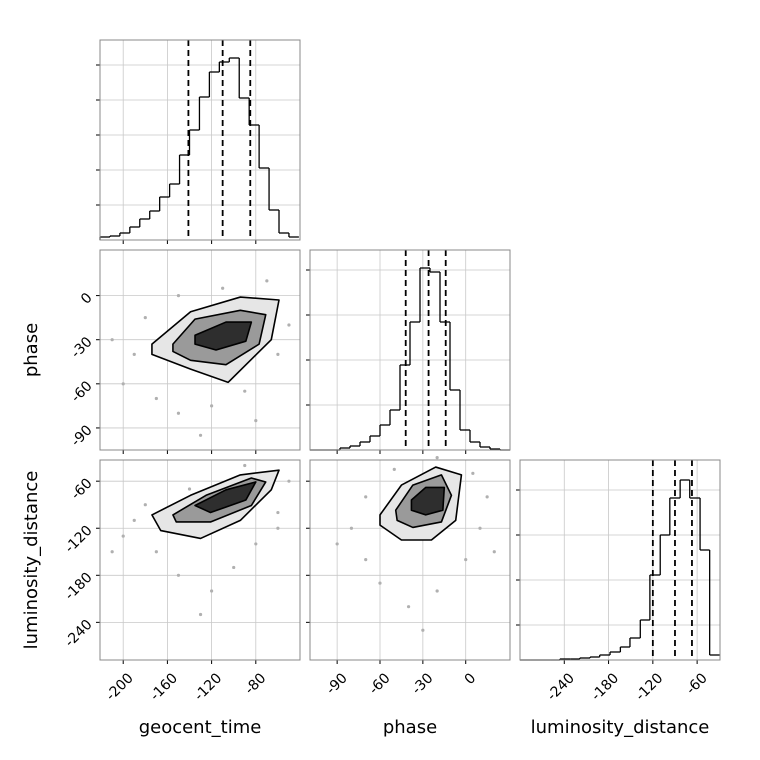 The width and height of the screenshot is (760, 760). I want to click on x-axis-label: geocent_time, so click(200, 727).